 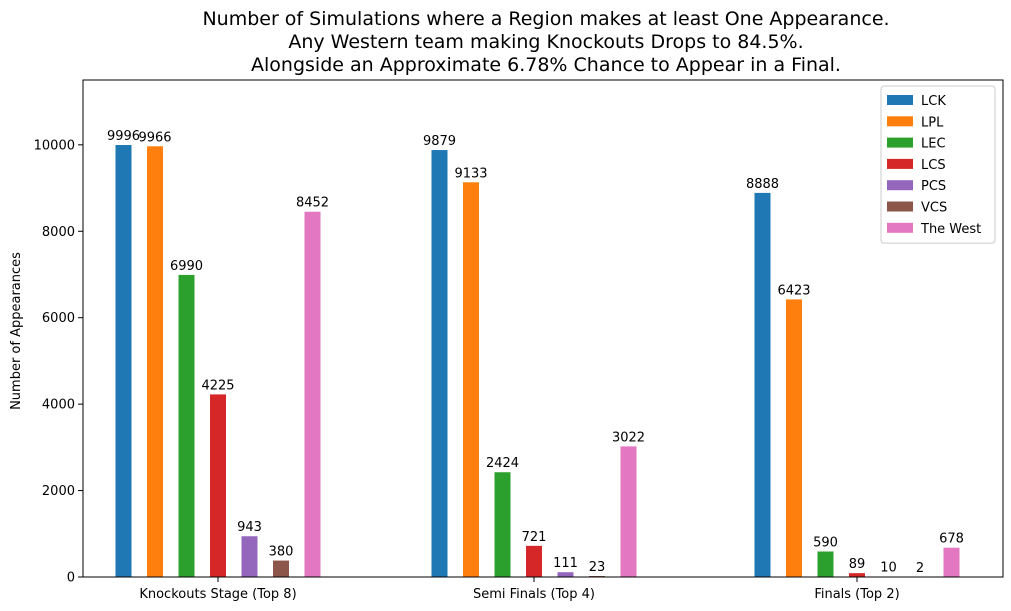 What do you see at coordinates (281, 552) in the screenshot?
I see `bar-value-label: 380` at bounding box center [281, 552].